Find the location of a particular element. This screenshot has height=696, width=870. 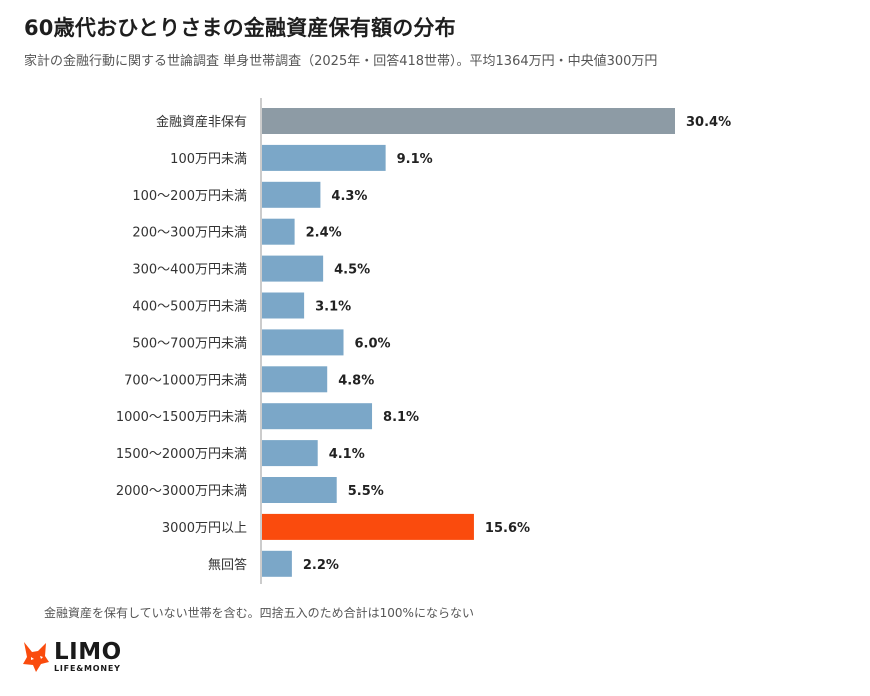

limo-logo: LIMO LIFE&MONEY is located at coordinates (71, 657).